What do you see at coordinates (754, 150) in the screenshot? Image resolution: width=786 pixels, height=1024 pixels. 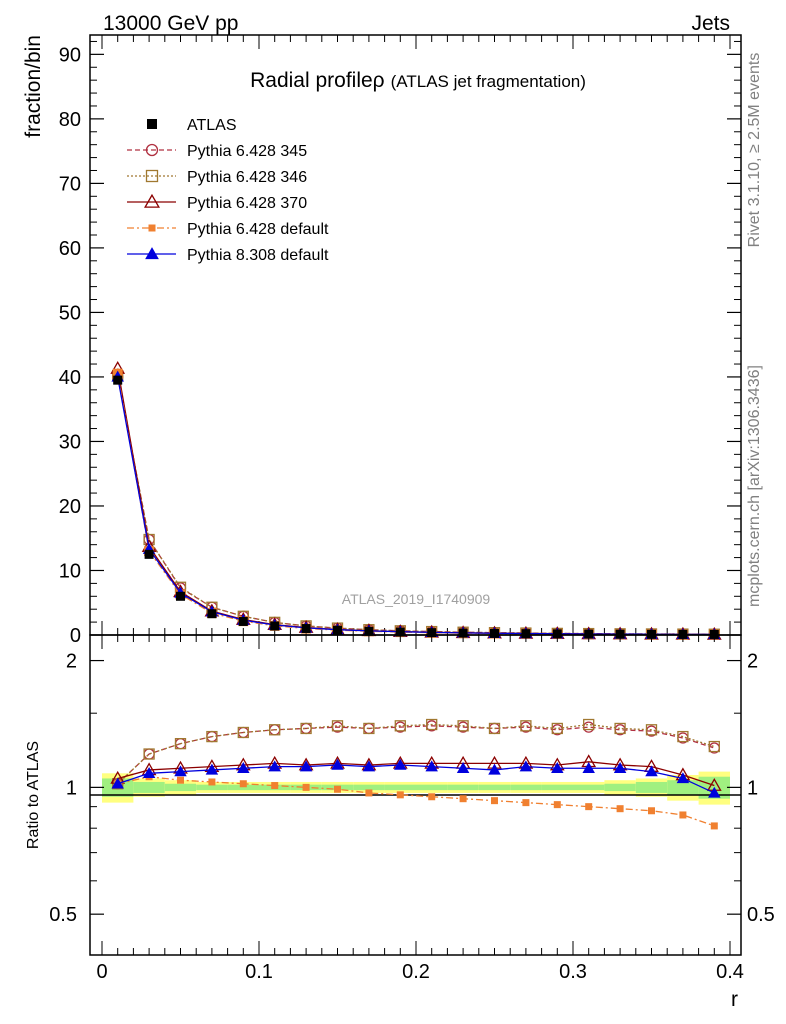 I see `rivet-label: Rivet 3.1.10, ≥ 2.5M events` at bounding box center [754, 150].